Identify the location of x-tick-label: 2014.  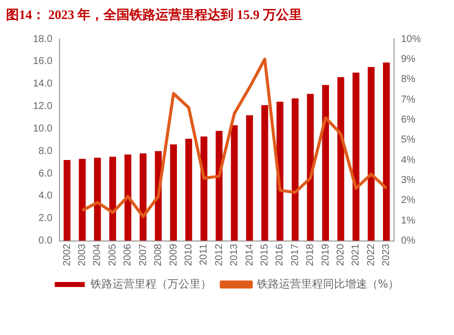
(250, 254).